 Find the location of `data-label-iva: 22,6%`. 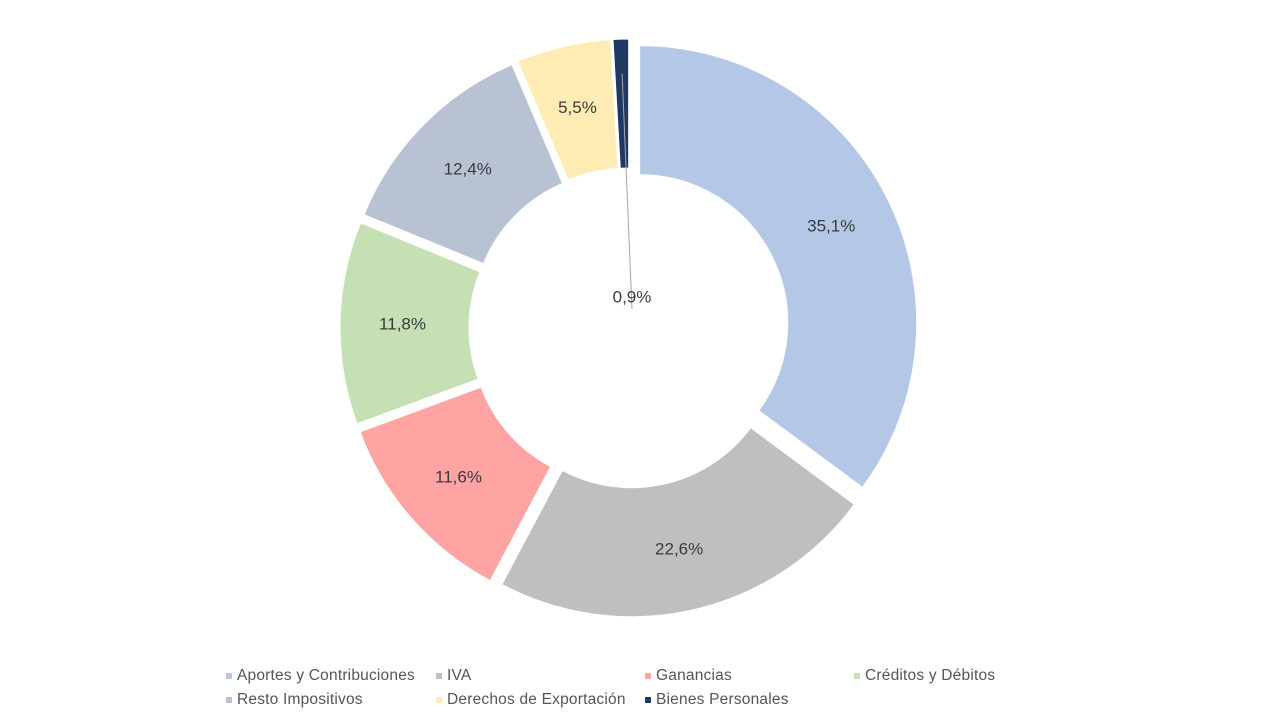

data-label-iva: 22,6% is located at coordinates (679, 548).